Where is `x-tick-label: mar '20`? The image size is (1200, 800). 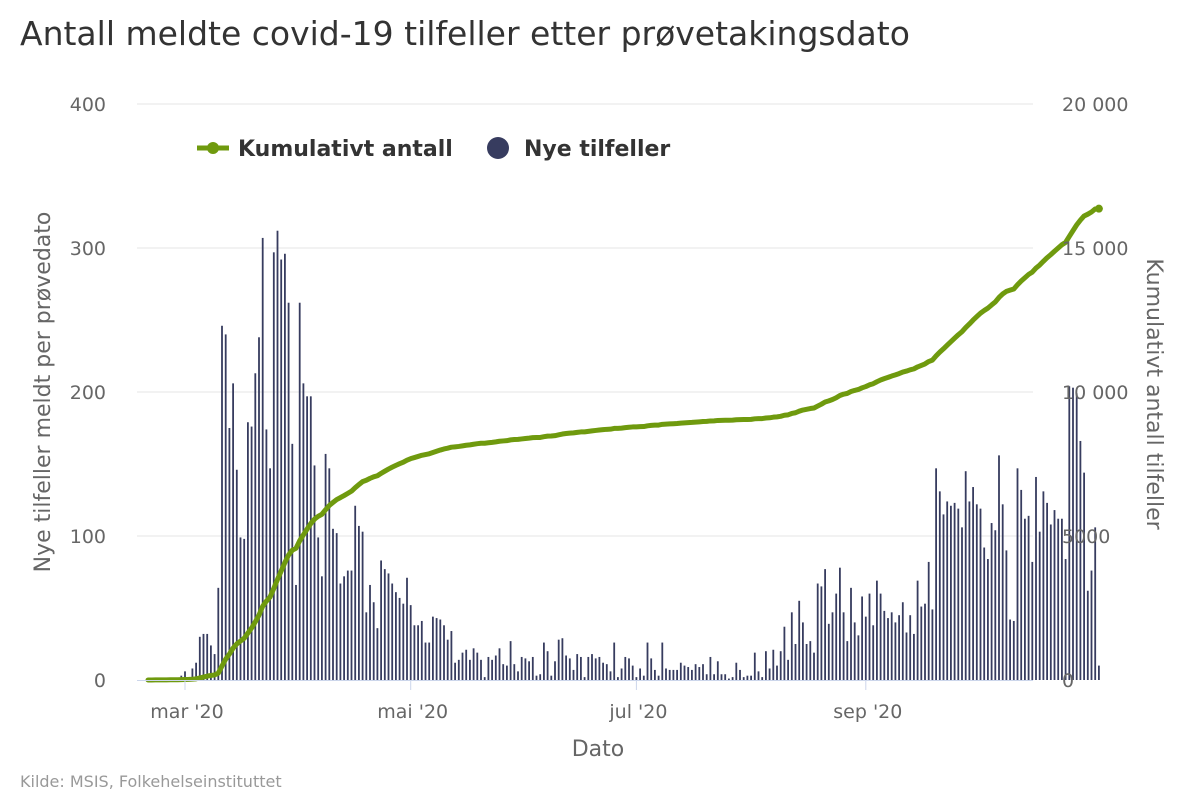
x-tick-label: mar '20 is located at coordinates (186, 712).